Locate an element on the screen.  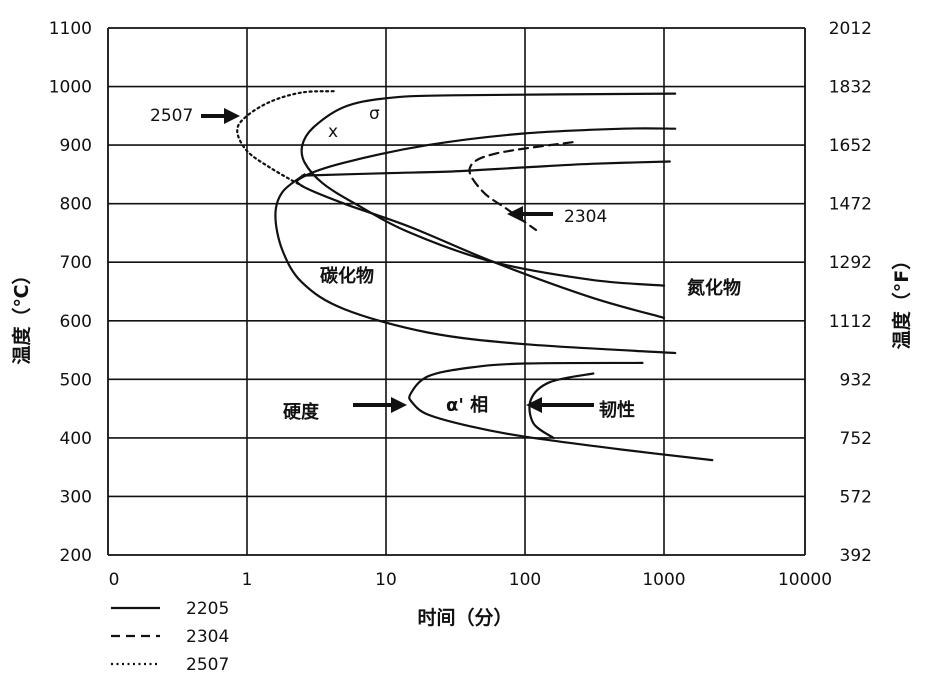
y-axis-title-right: 温度（°F） is located at coordinates (901, 300).